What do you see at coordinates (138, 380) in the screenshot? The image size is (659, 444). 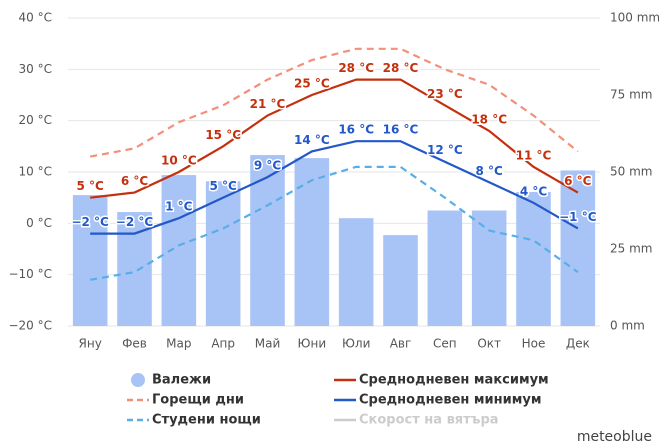 I see `legend-icon` at bounding box center [138, 380].